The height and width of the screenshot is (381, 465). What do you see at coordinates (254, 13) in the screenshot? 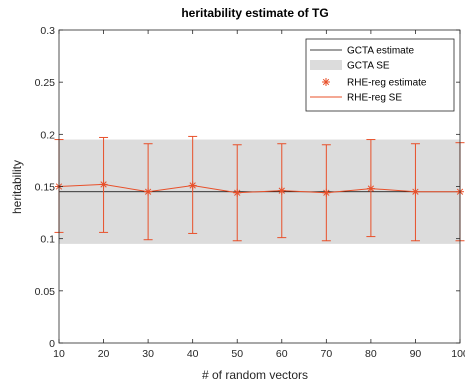
I see `chart-title: heritability estimate of TG` at bounding box center [254, 13].